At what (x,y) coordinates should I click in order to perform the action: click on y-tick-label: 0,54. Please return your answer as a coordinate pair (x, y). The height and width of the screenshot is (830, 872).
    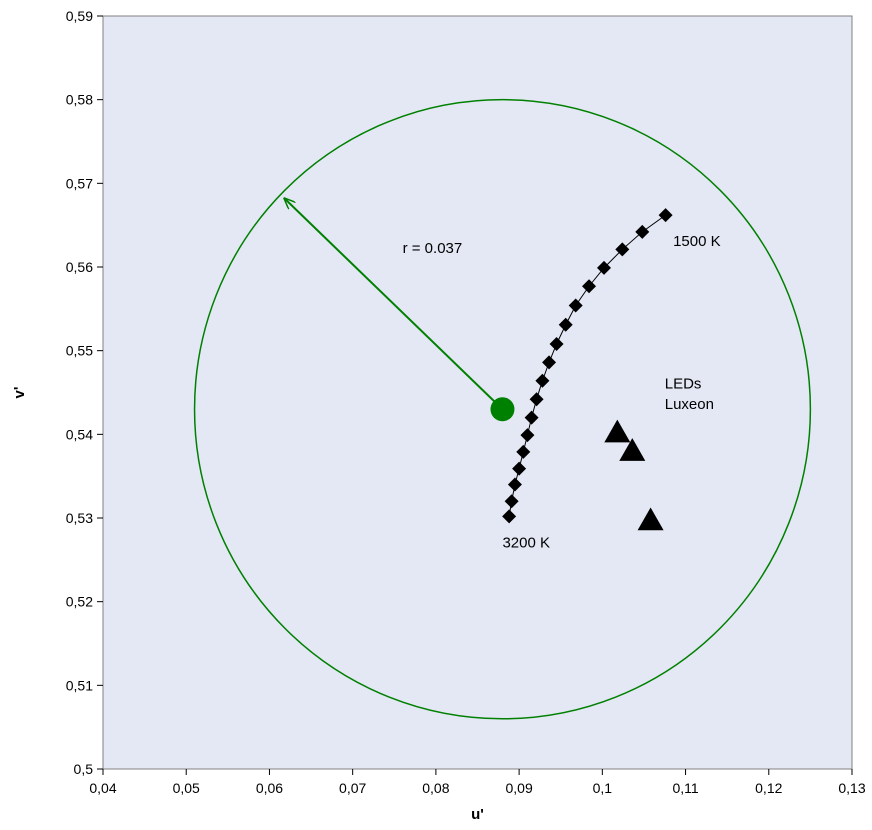
    Looking at the image, I should click on (79, 434).